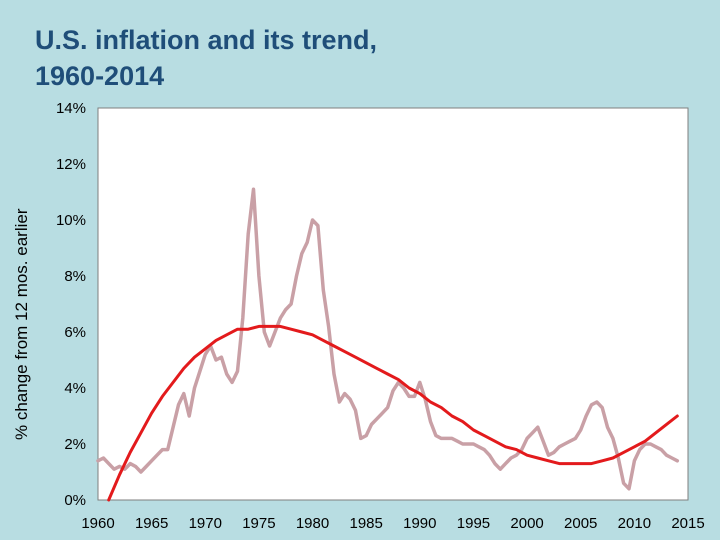 The height and width of the screenshot is (540, 720). Describe the element at coordinates (206, 58) in the screenshot. I see `chart-title: U.S. inflation and its trend, 1960-2014` at that location.